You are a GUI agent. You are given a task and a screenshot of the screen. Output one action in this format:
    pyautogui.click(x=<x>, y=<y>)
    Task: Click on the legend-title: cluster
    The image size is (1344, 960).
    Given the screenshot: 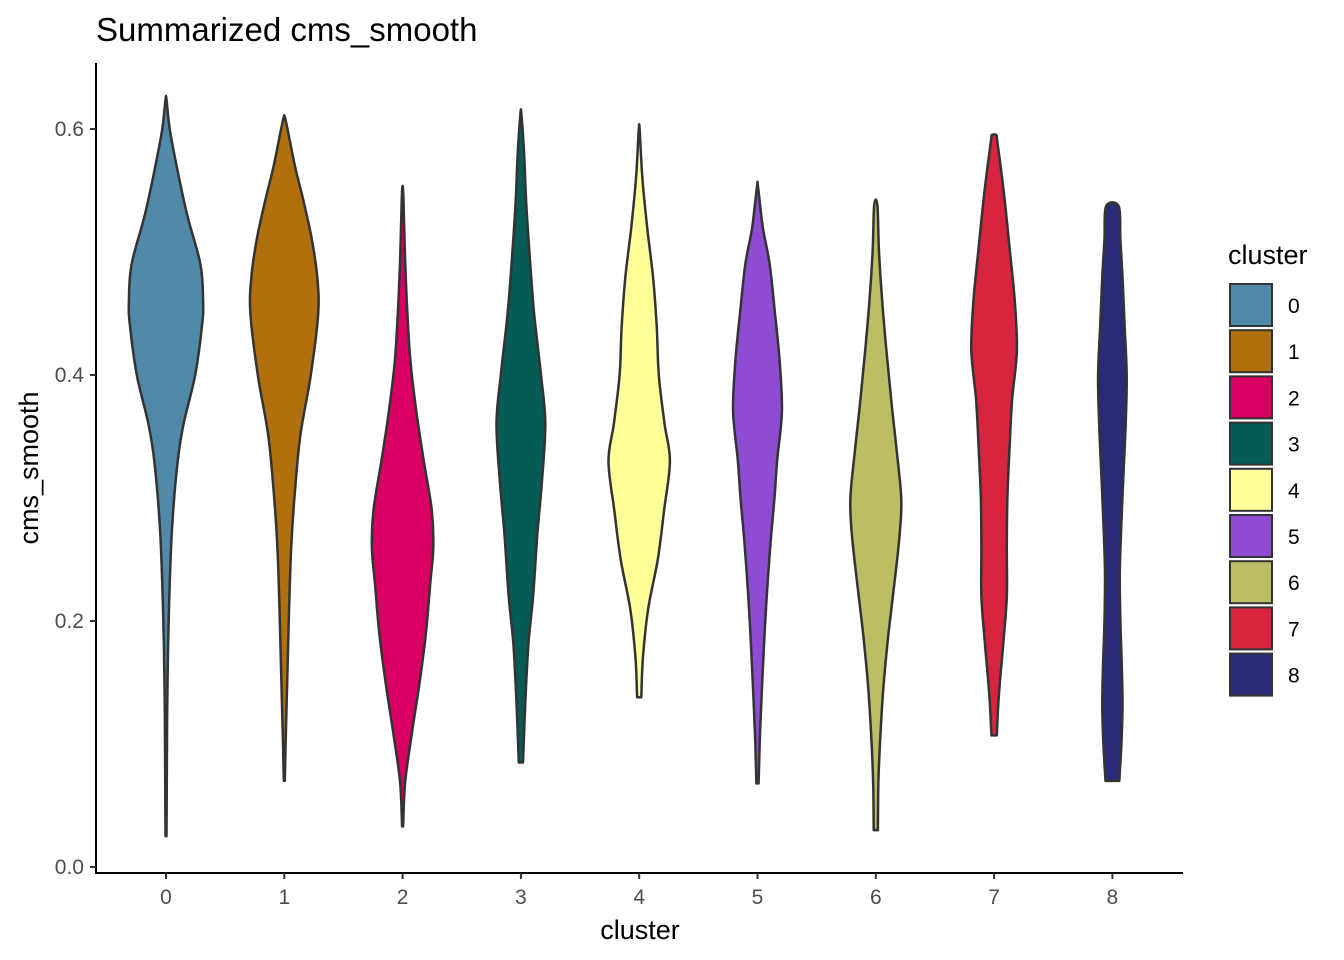 What is the action you would take?
    pyautogui.click(x=1268, y=255)
    